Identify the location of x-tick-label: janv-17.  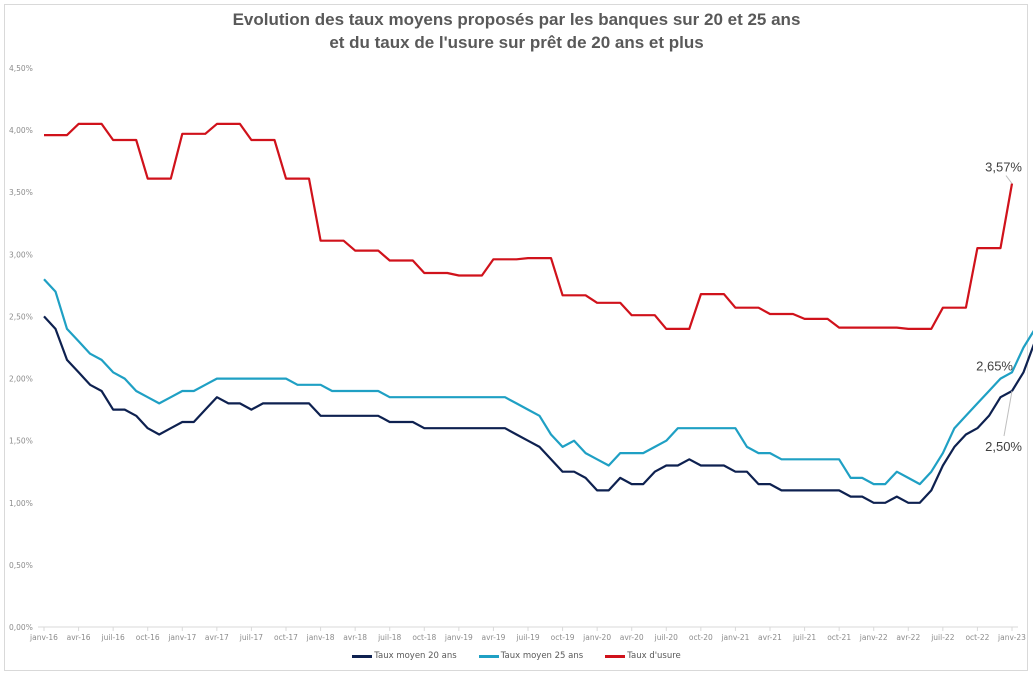
(181, 637).